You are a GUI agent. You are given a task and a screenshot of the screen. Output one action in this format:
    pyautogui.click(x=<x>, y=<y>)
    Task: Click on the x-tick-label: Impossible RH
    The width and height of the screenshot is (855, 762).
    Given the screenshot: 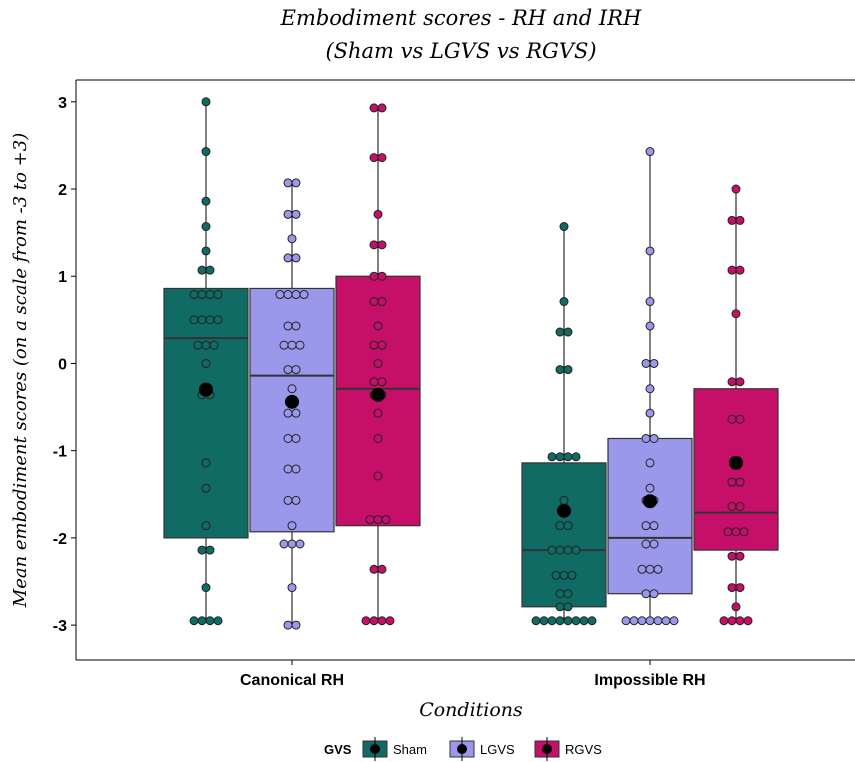 What is the action you would take?
    pyautogui.click(x=649, y=680)
    